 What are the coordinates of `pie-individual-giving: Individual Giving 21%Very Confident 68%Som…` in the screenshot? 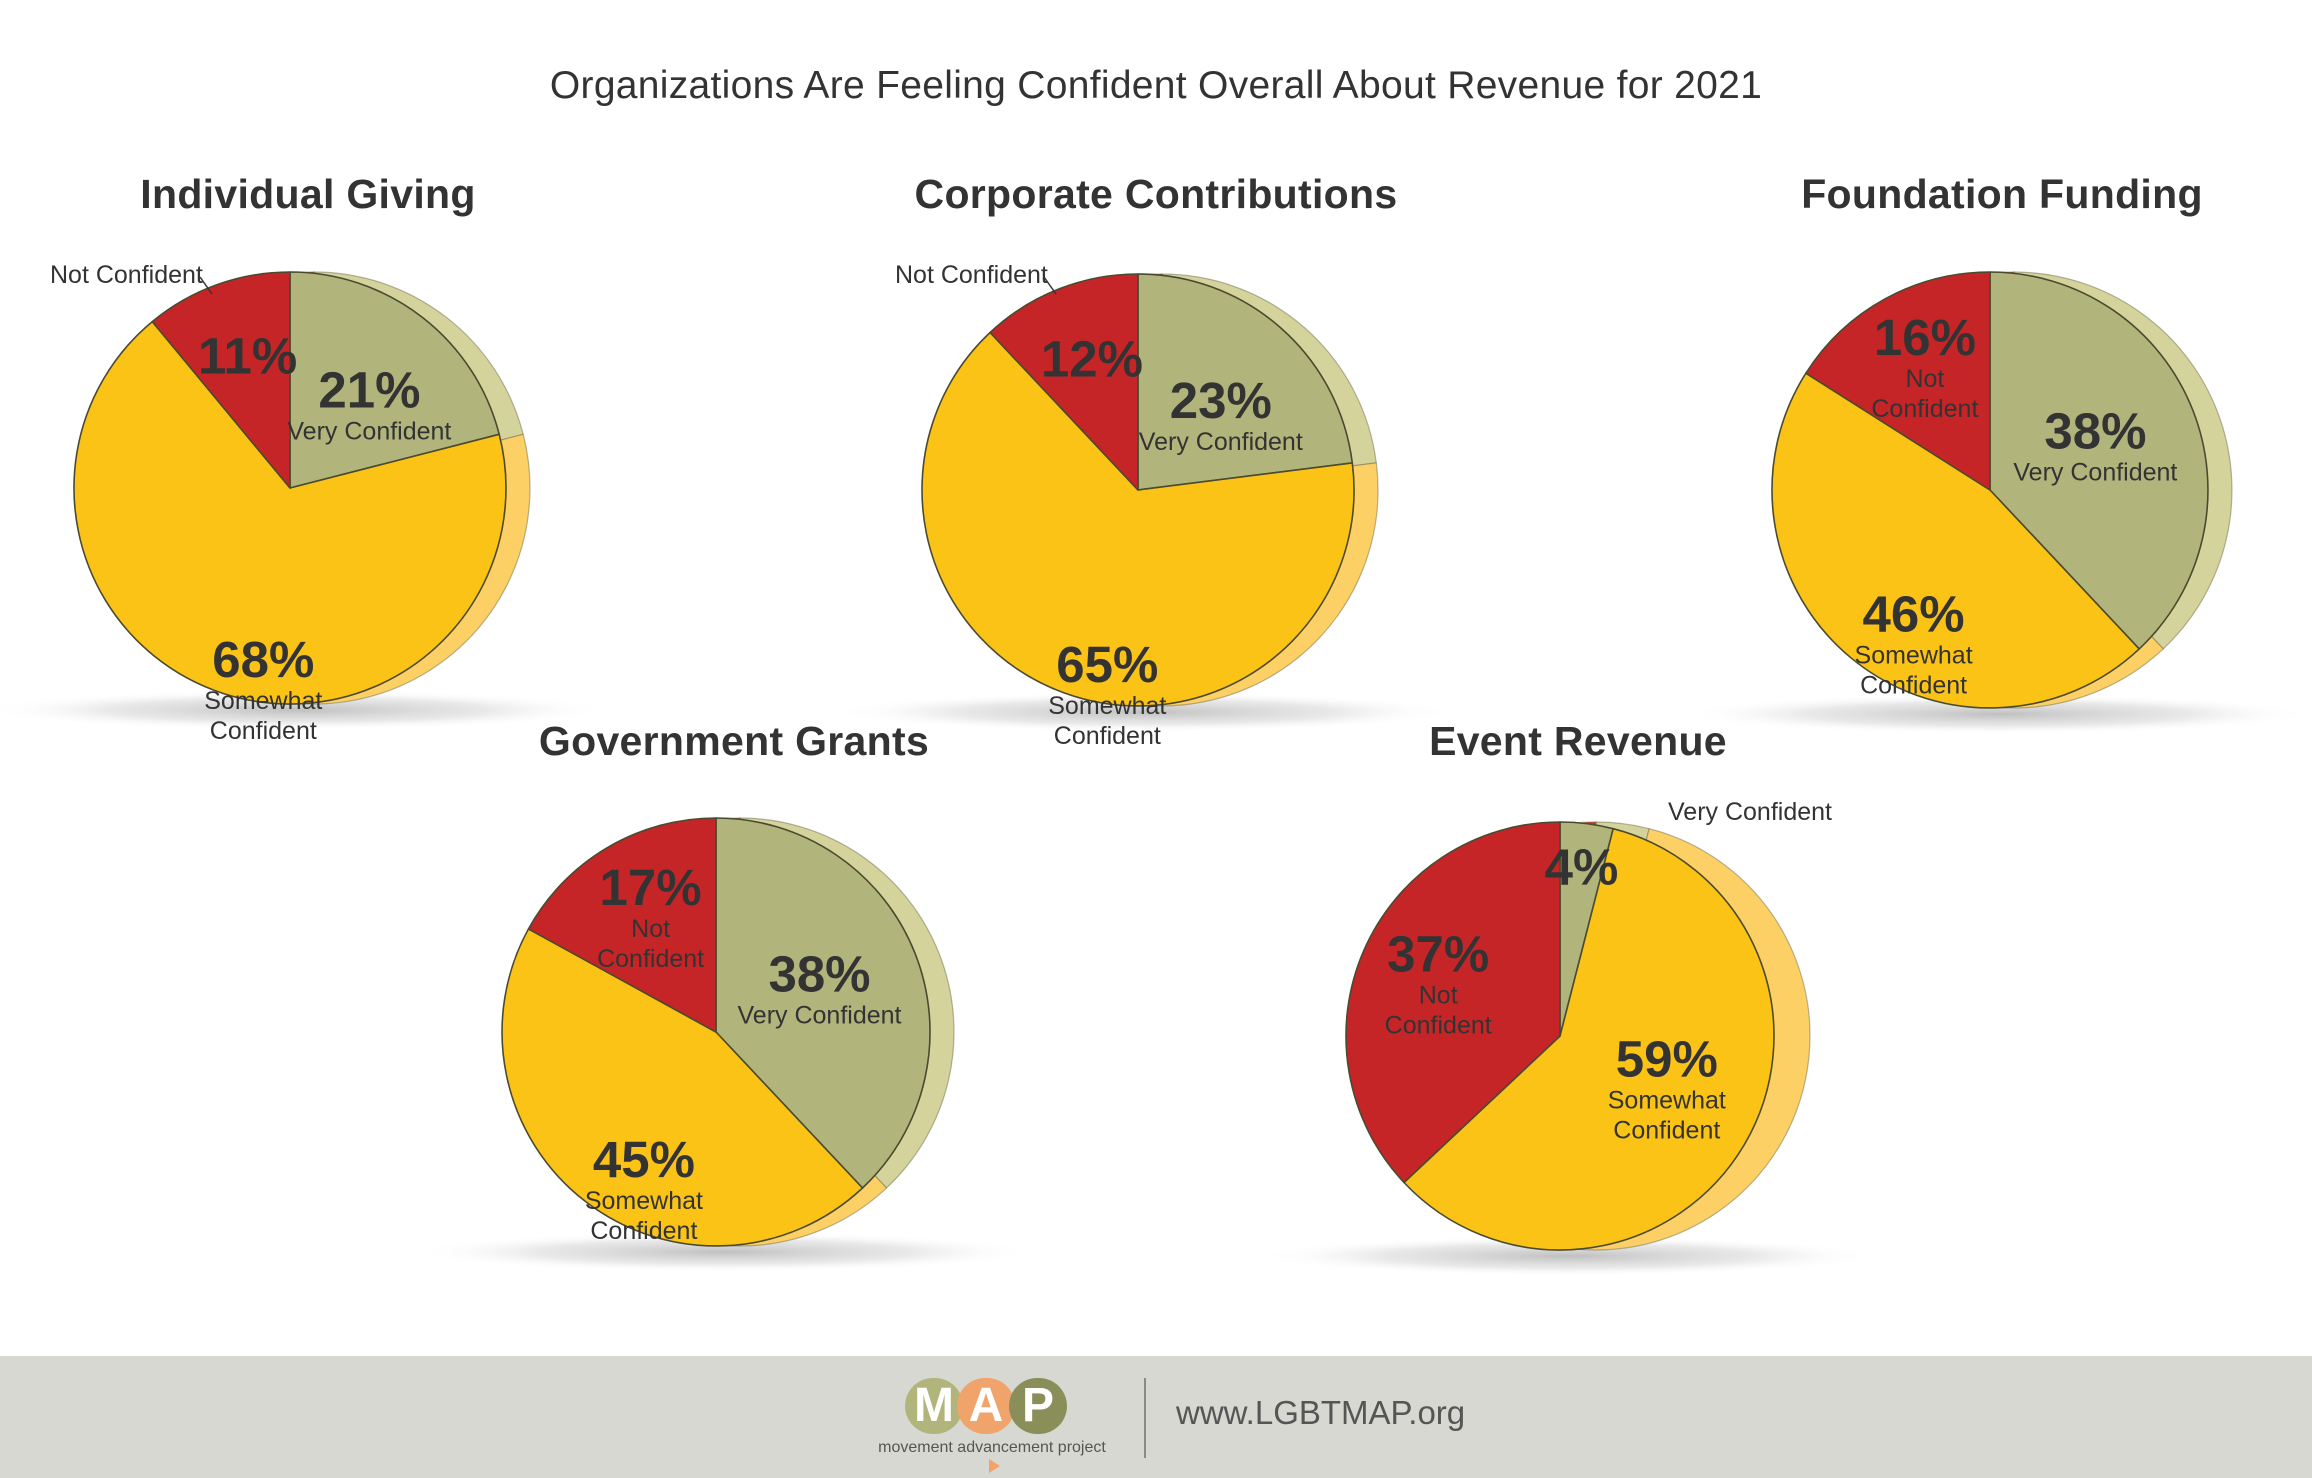 It's located at (306, 458).